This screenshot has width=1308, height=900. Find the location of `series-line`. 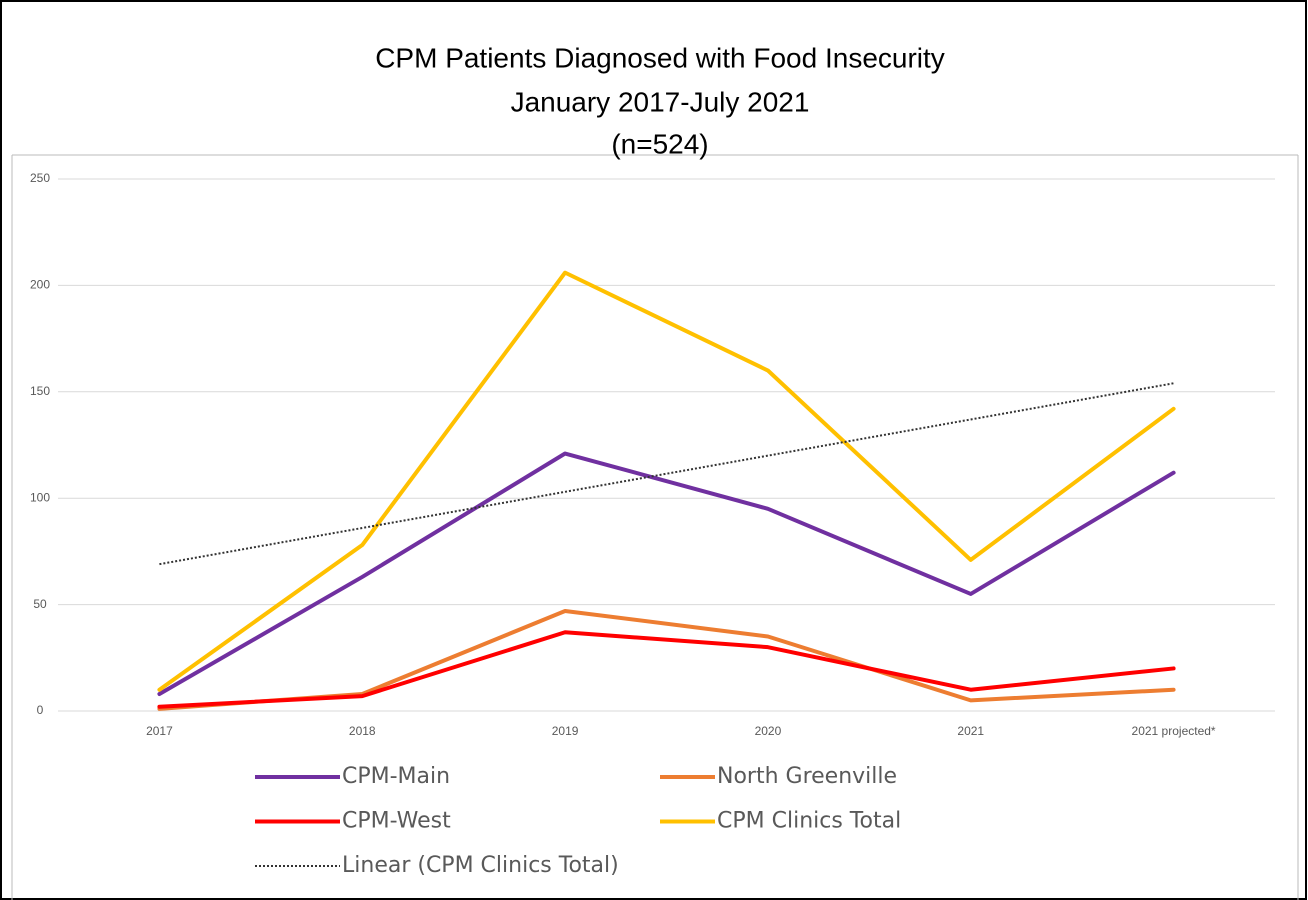

series-line is located at coordinates (666, 669).